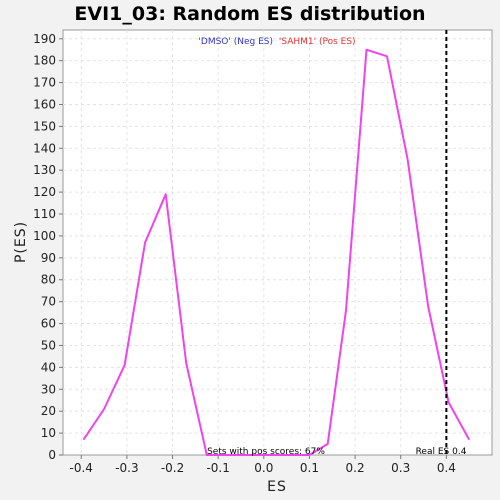  What do you see at coordinates (44, 104) in the screenshot?
I see `y-tick-label: 160` at bounding box center [44, 104].